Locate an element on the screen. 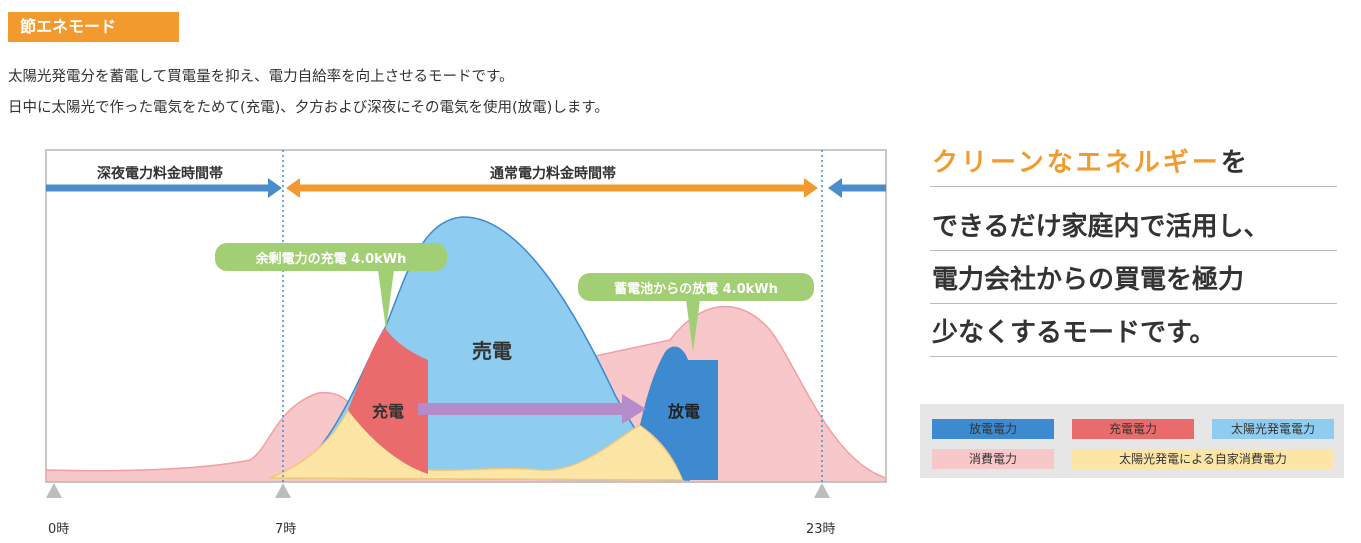 The height and width of the screenshot is (543, 1361). night-zone-arrow-right is located at coordinates (857, 188).